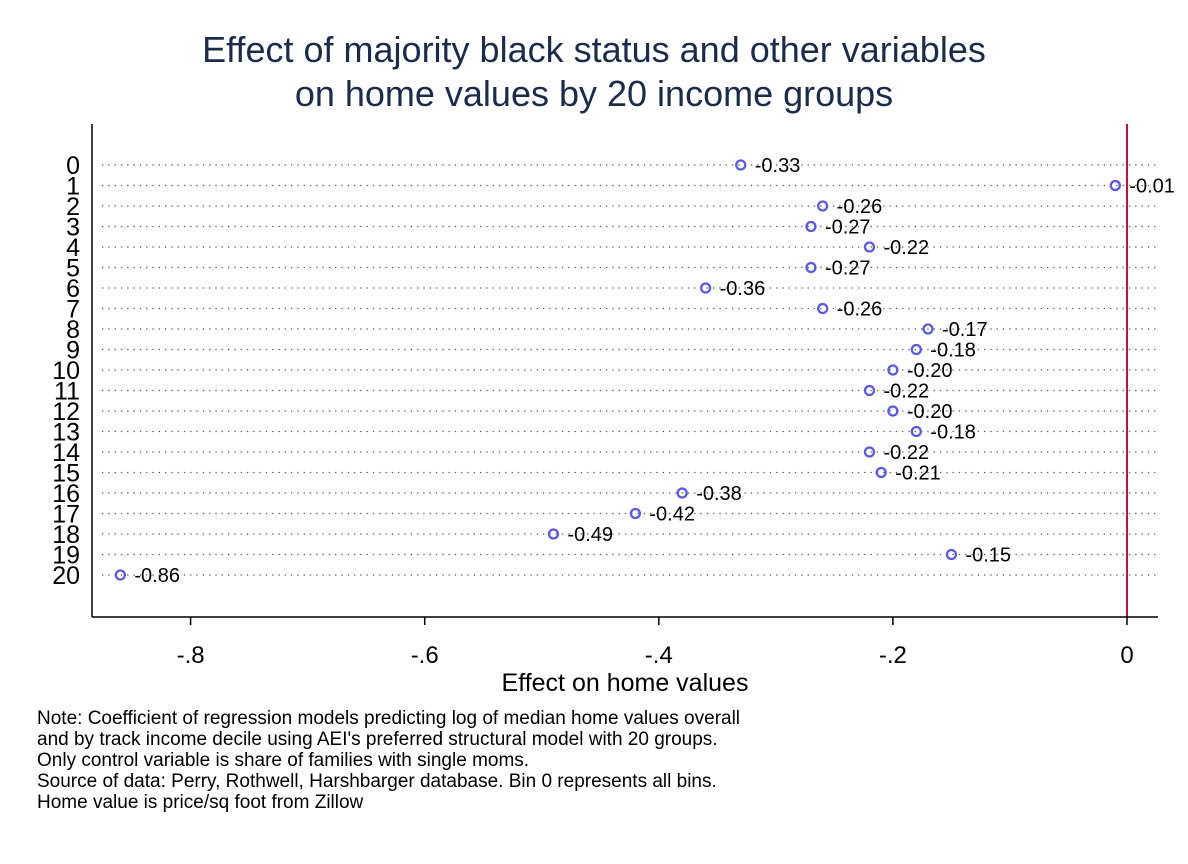 Image resolution: width=1188 pixels, height=864 pixels. Describe the element at coordinates (73, 228) in the screenshot. I see `y-tick-label: 3` at that location.